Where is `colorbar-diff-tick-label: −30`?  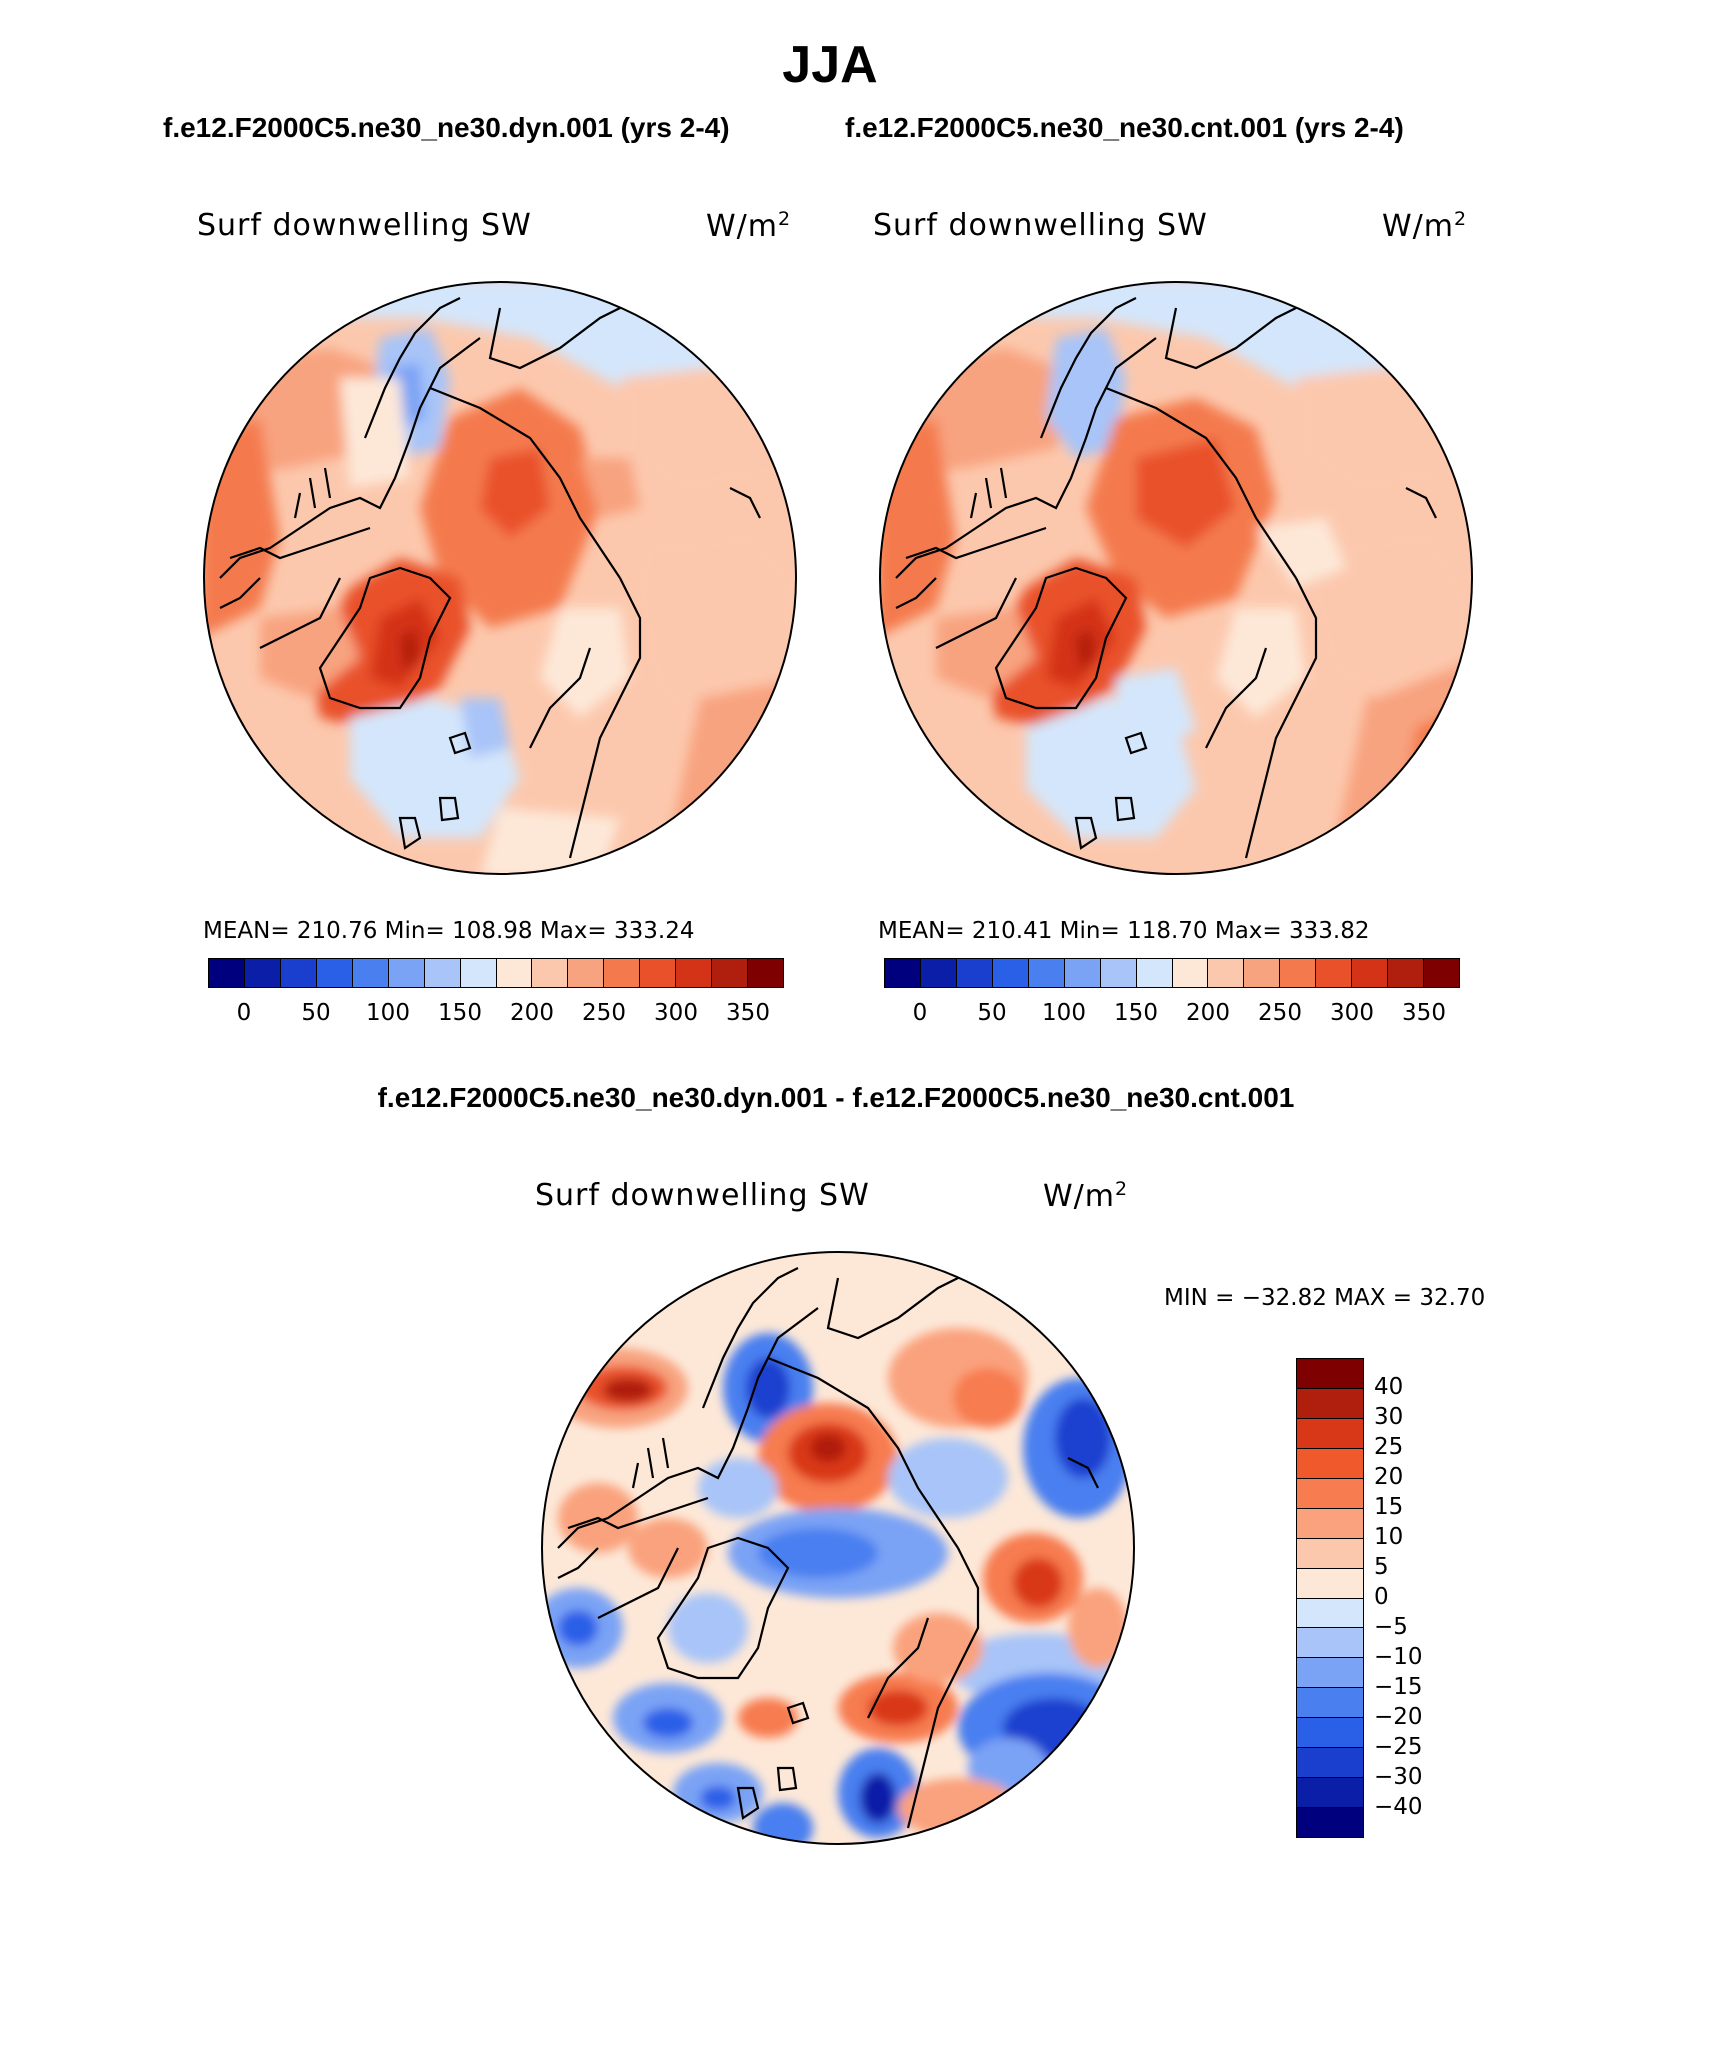
colorbar-diff-tick-label: −30 is located at coordinates (1398, 1777).